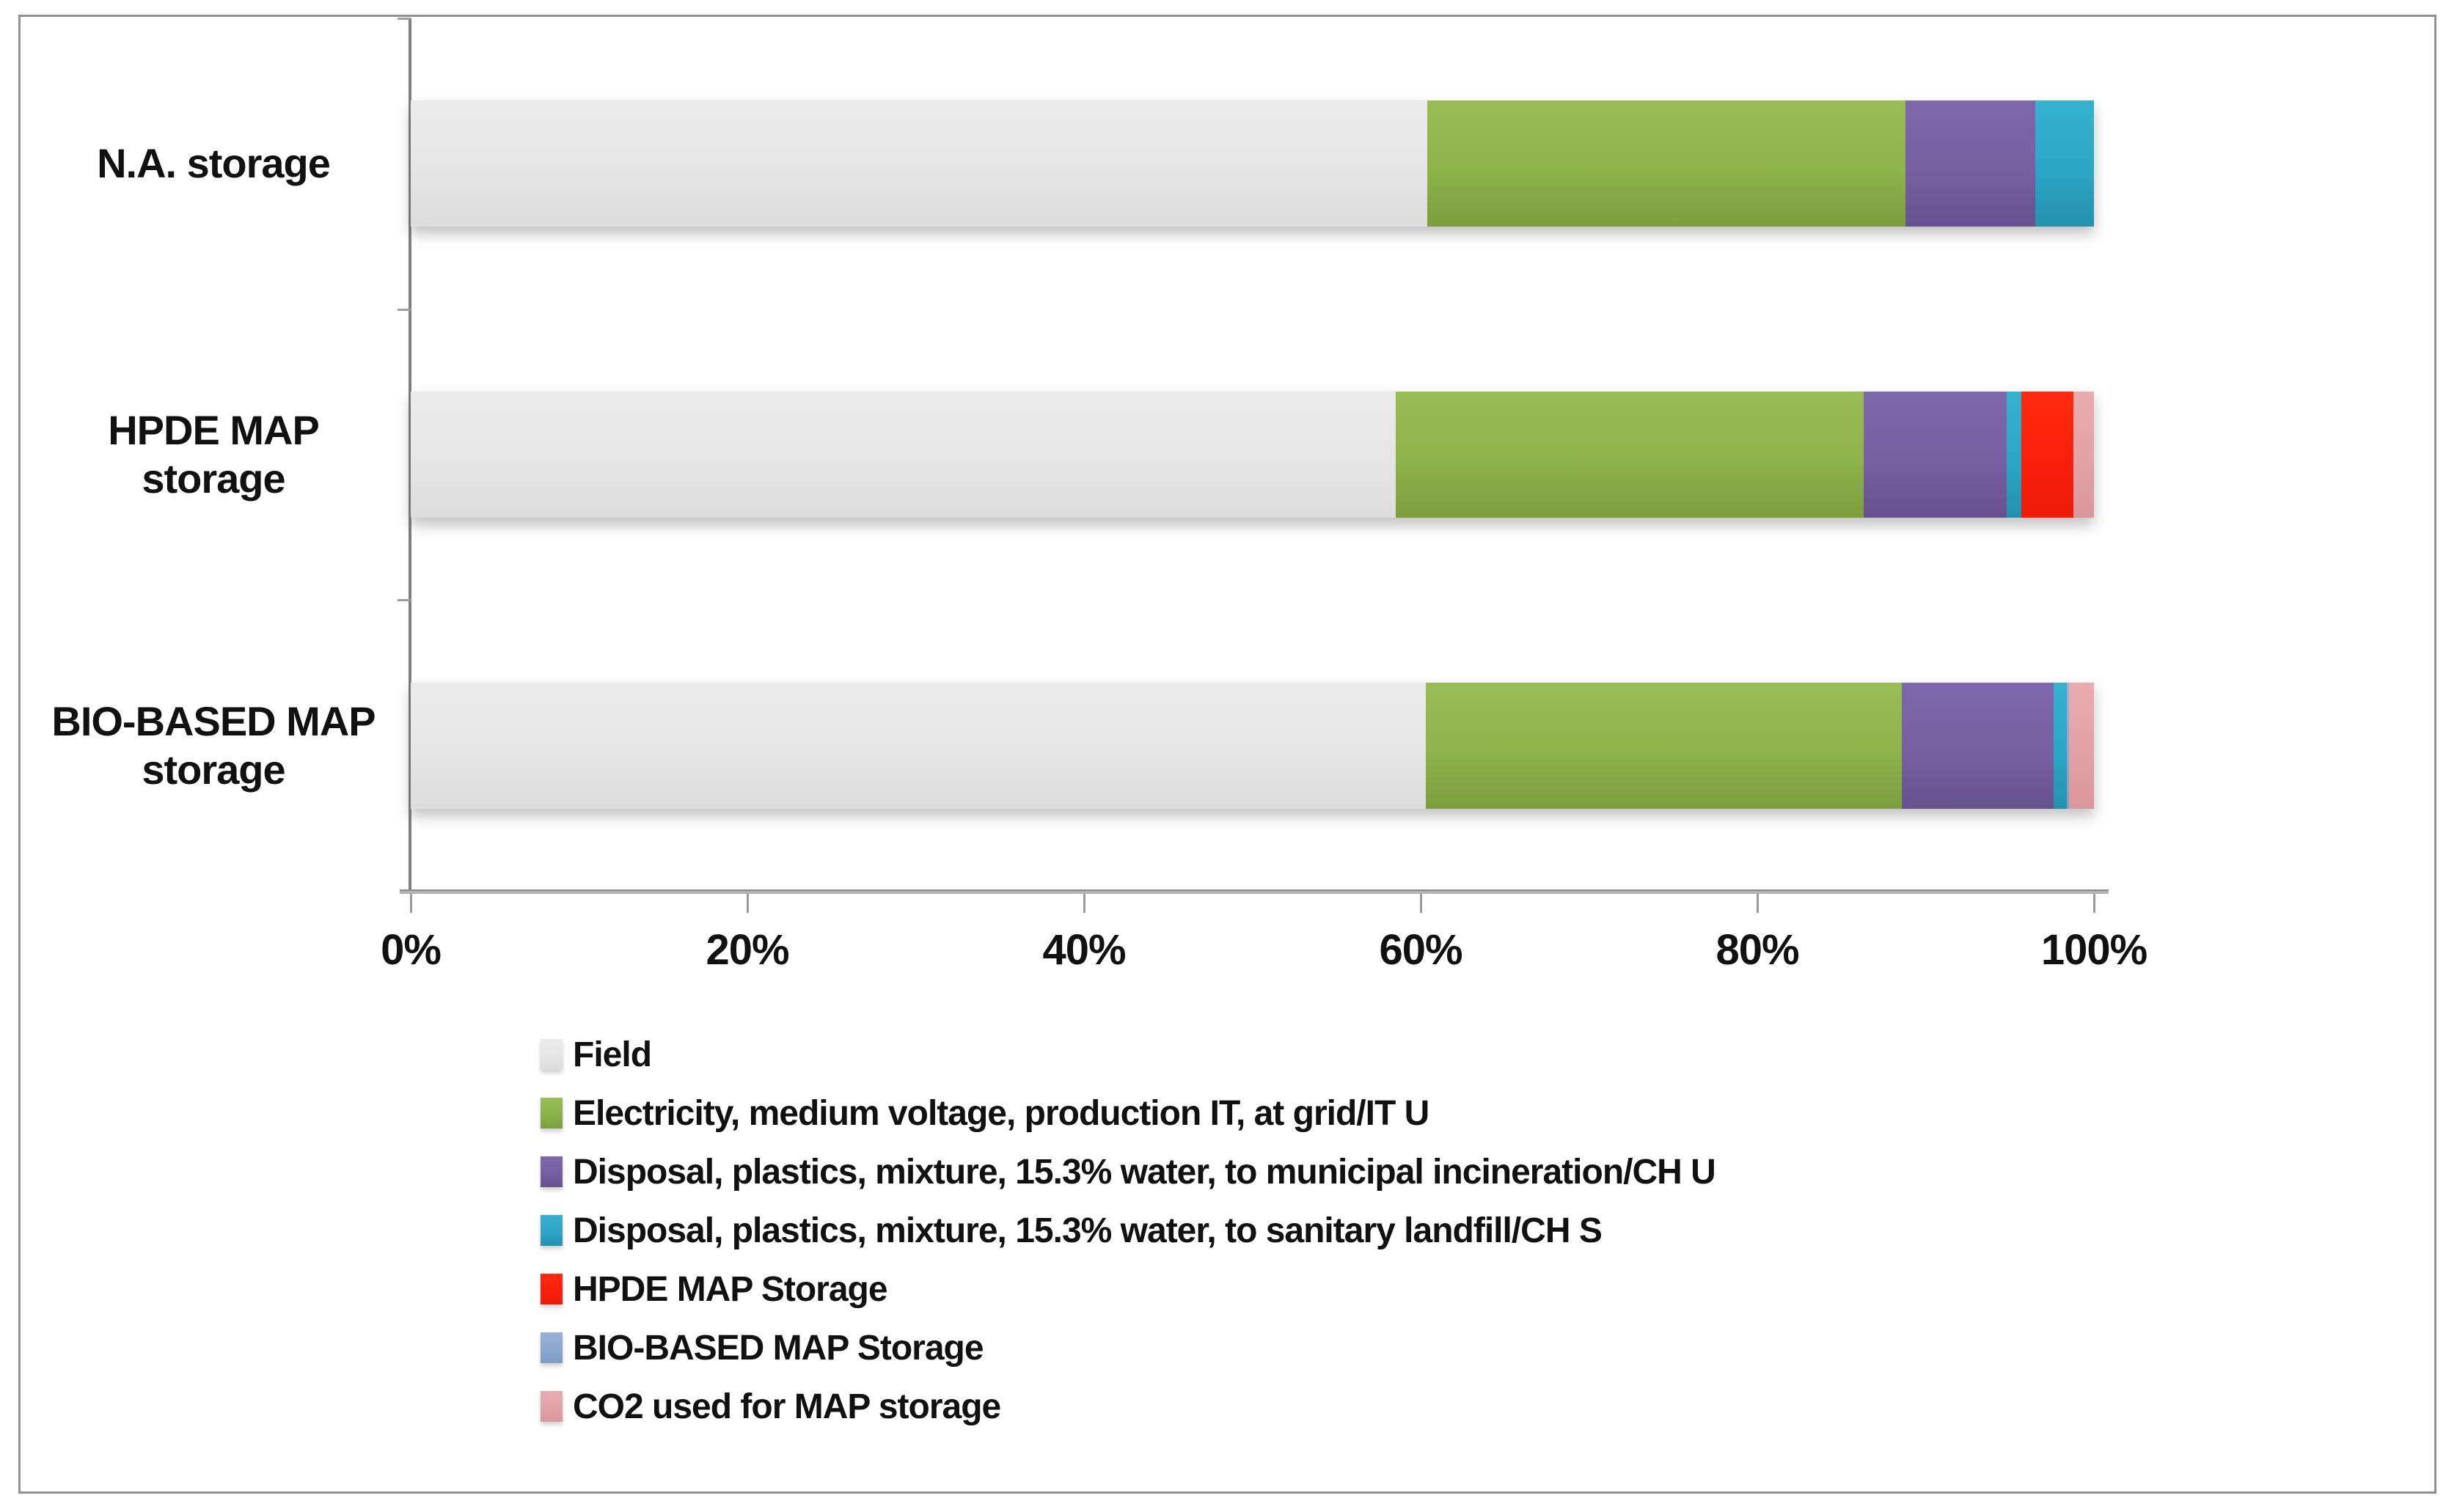 The height and width of the screenshot is (1512, 2457). Describe the element at coordinates (1128, 1347) in the screenshot. I see `legend-item: BIO-BASED MAP Storage` at that location.